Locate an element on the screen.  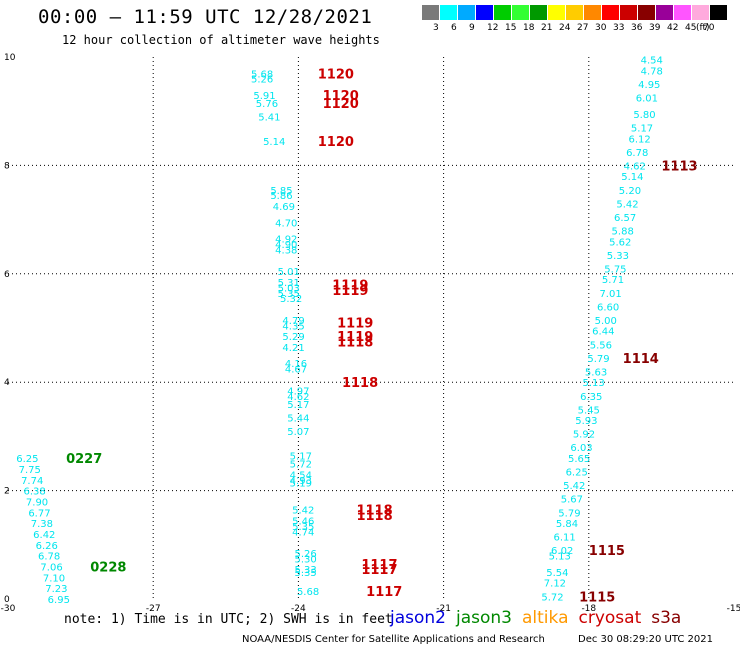
wave-height-label: 4.21 is located at coordinates (293, 348).